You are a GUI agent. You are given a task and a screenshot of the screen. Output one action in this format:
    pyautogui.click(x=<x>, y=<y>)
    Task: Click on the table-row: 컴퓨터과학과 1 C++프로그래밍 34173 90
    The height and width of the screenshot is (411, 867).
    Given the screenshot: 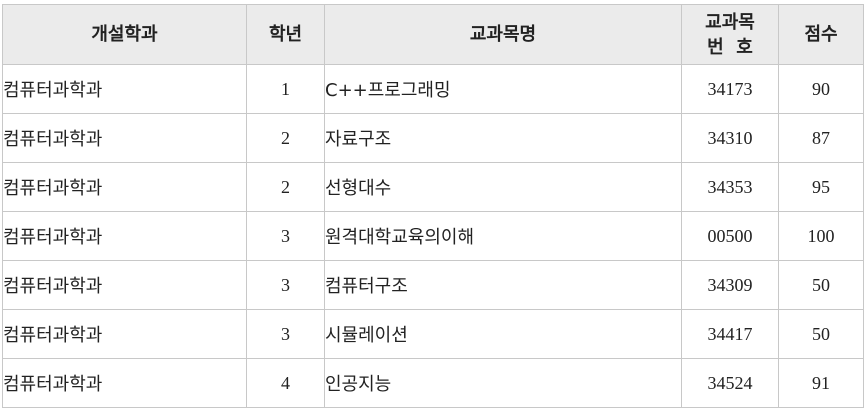 What is the action you would take?
    pyautogui.click(x=433, y=89)
    